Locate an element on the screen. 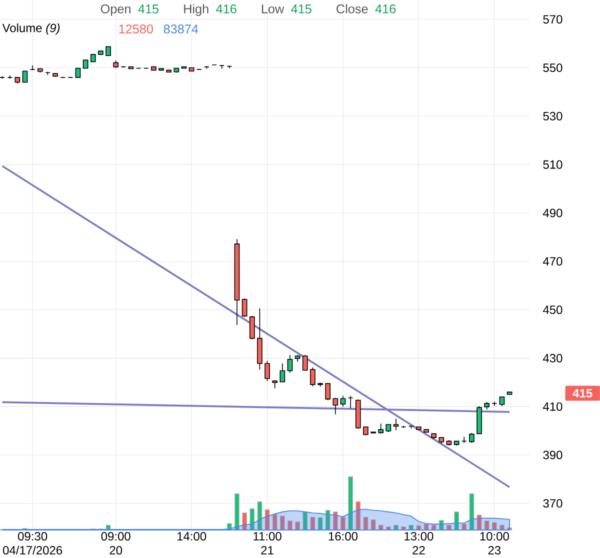 Image resolution: width=600 pixels, height=558 pixels. x-tick-label: 16:00 is located at coordinates (343, 536).